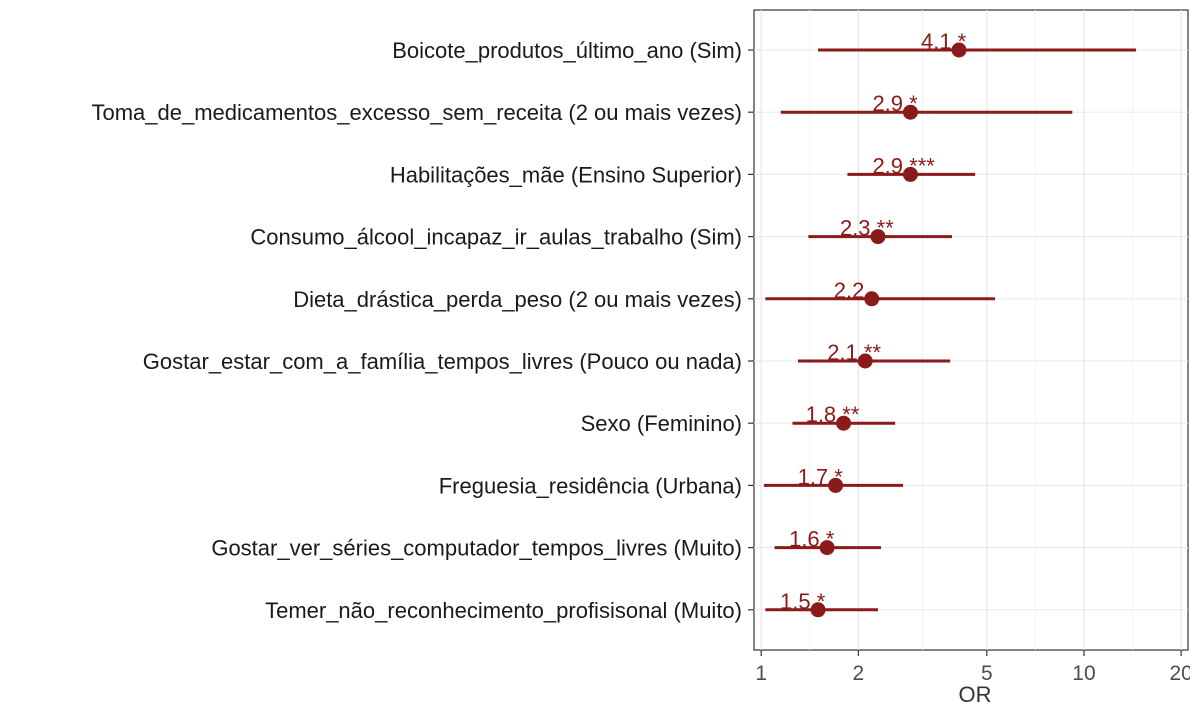 The height and width of the screenshot is (709, 1190). Describe the element at coordinates (972, 667) in the screenshot. I see `x-axis: 1 2 5 10 20` at that location.